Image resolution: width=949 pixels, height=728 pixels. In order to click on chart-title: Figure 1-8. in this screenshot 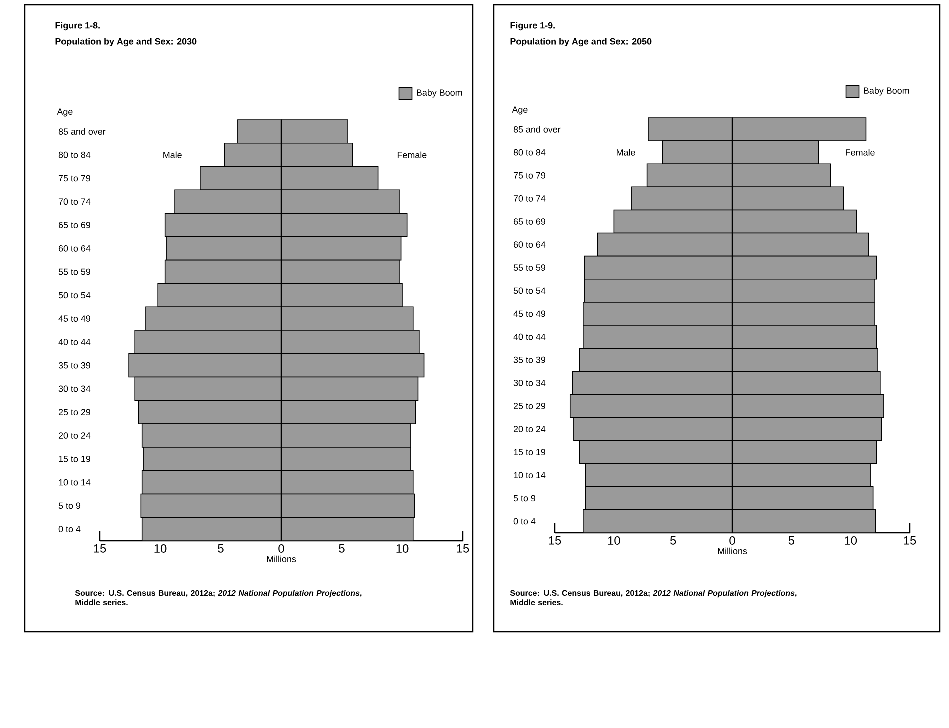, I will do `click(78, 26)`.